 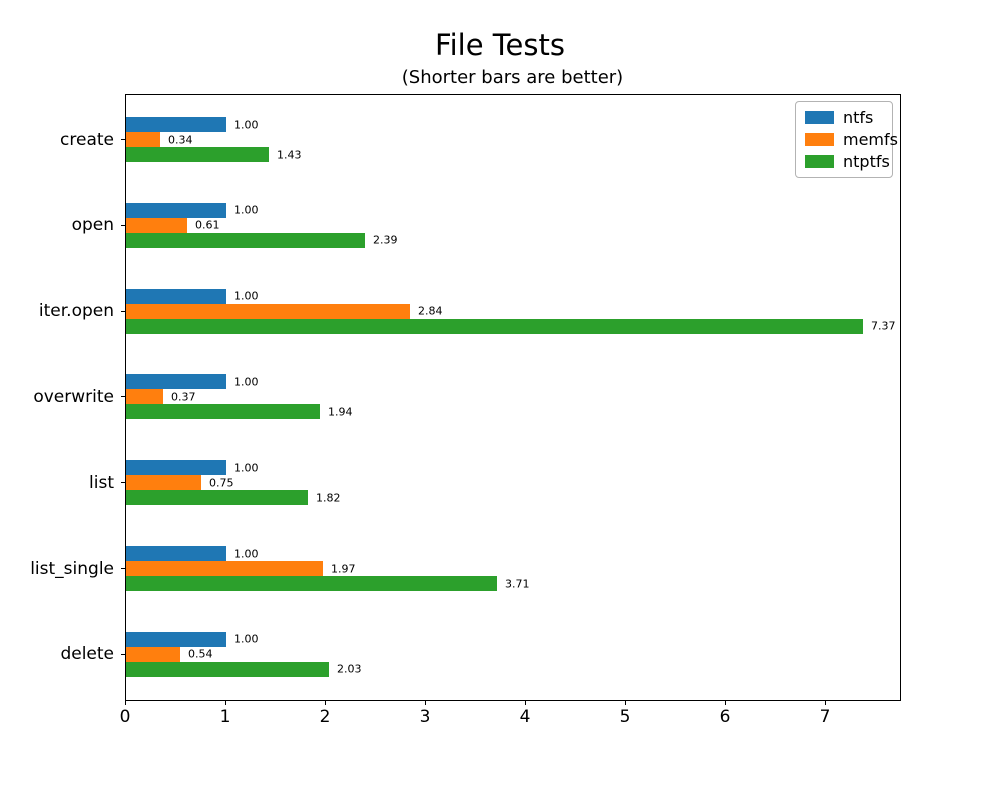 What do you see at coordinates (72, 568) in the screenshot?
I see `y-label-list_single: list_single` at bounding box center [72, 568].